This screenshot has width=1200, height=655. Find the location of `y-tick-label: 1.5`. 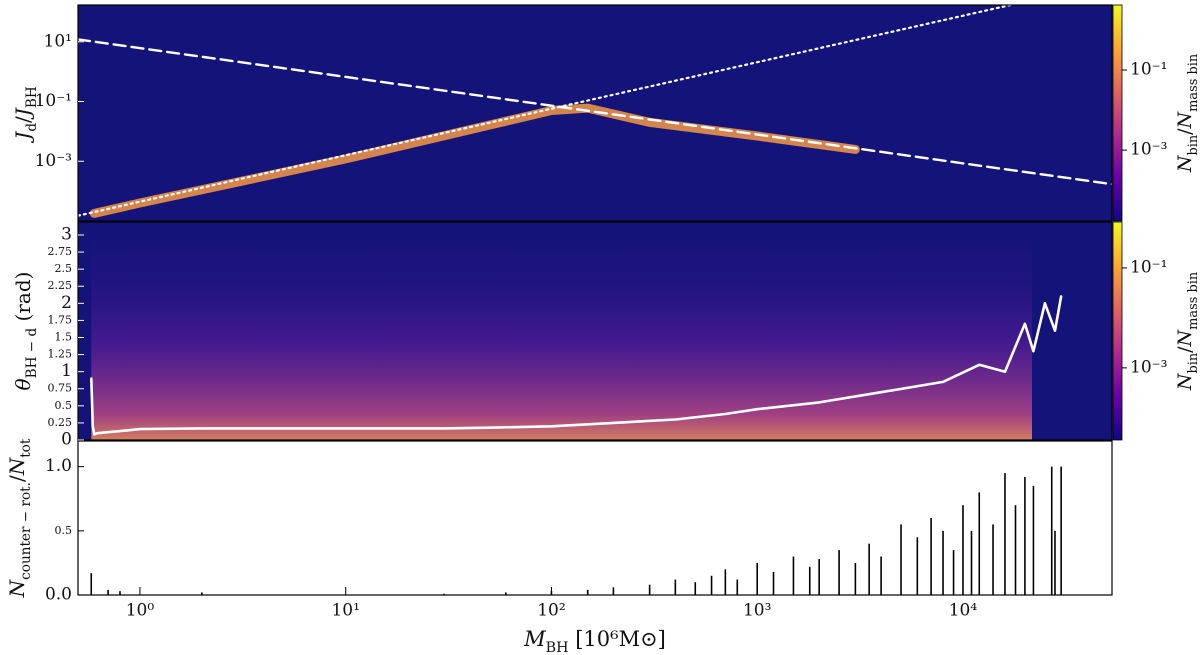

y-tick-label: 1.5 is located at coordinates (64, 336).